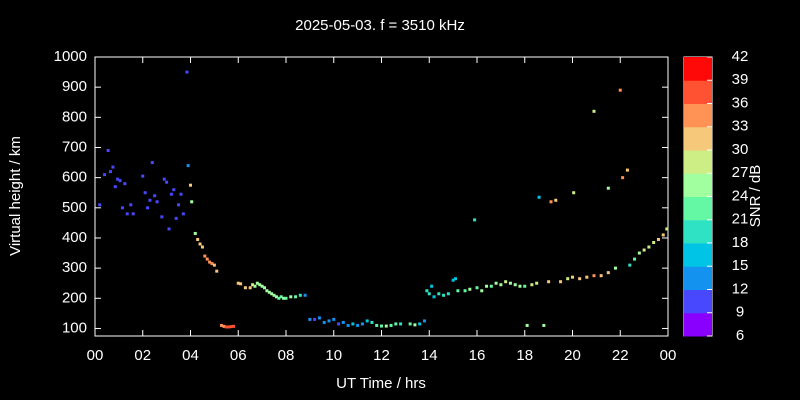  Describe the element at coordinates (74, 237) in the screenshot. I see `y-tick-label: 400` at that location.